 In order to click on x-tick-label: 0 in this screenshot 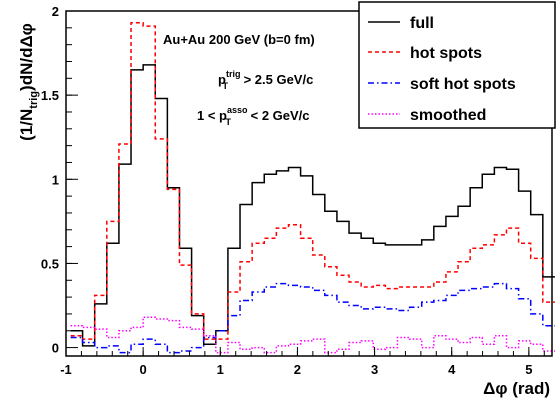, I will do `click(143, 369)`.